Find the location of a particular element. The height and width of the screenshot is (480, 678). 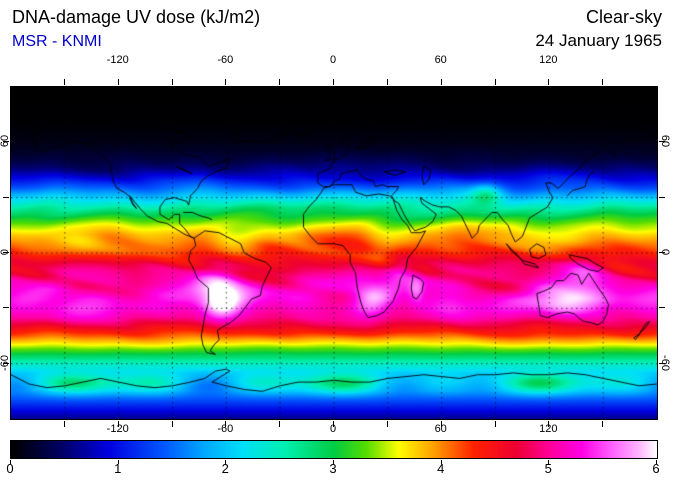

colorbar-tick-label-1: 1 is located at coordinates (118, 468).